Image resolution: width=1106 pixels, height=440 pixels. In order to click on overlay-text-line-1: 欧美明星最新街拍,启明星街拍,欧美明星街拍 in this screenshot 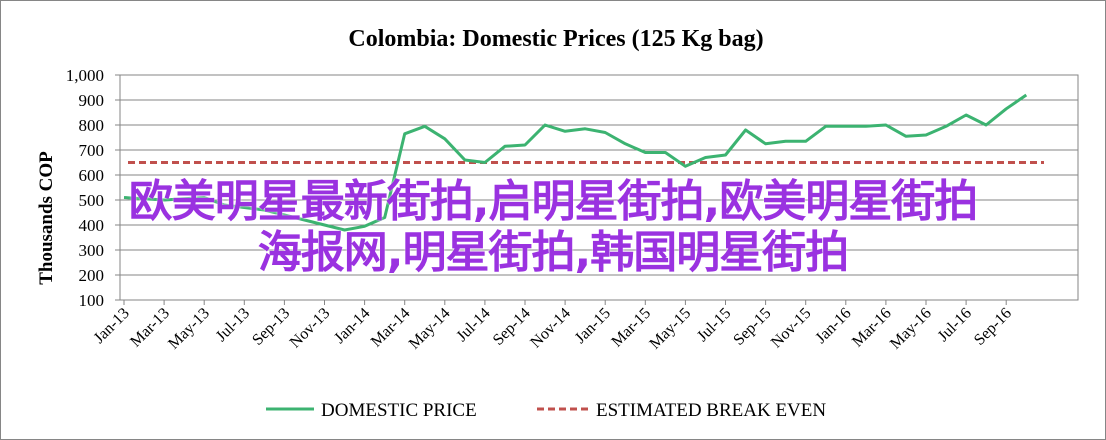, I will do `click(553, 201)`.